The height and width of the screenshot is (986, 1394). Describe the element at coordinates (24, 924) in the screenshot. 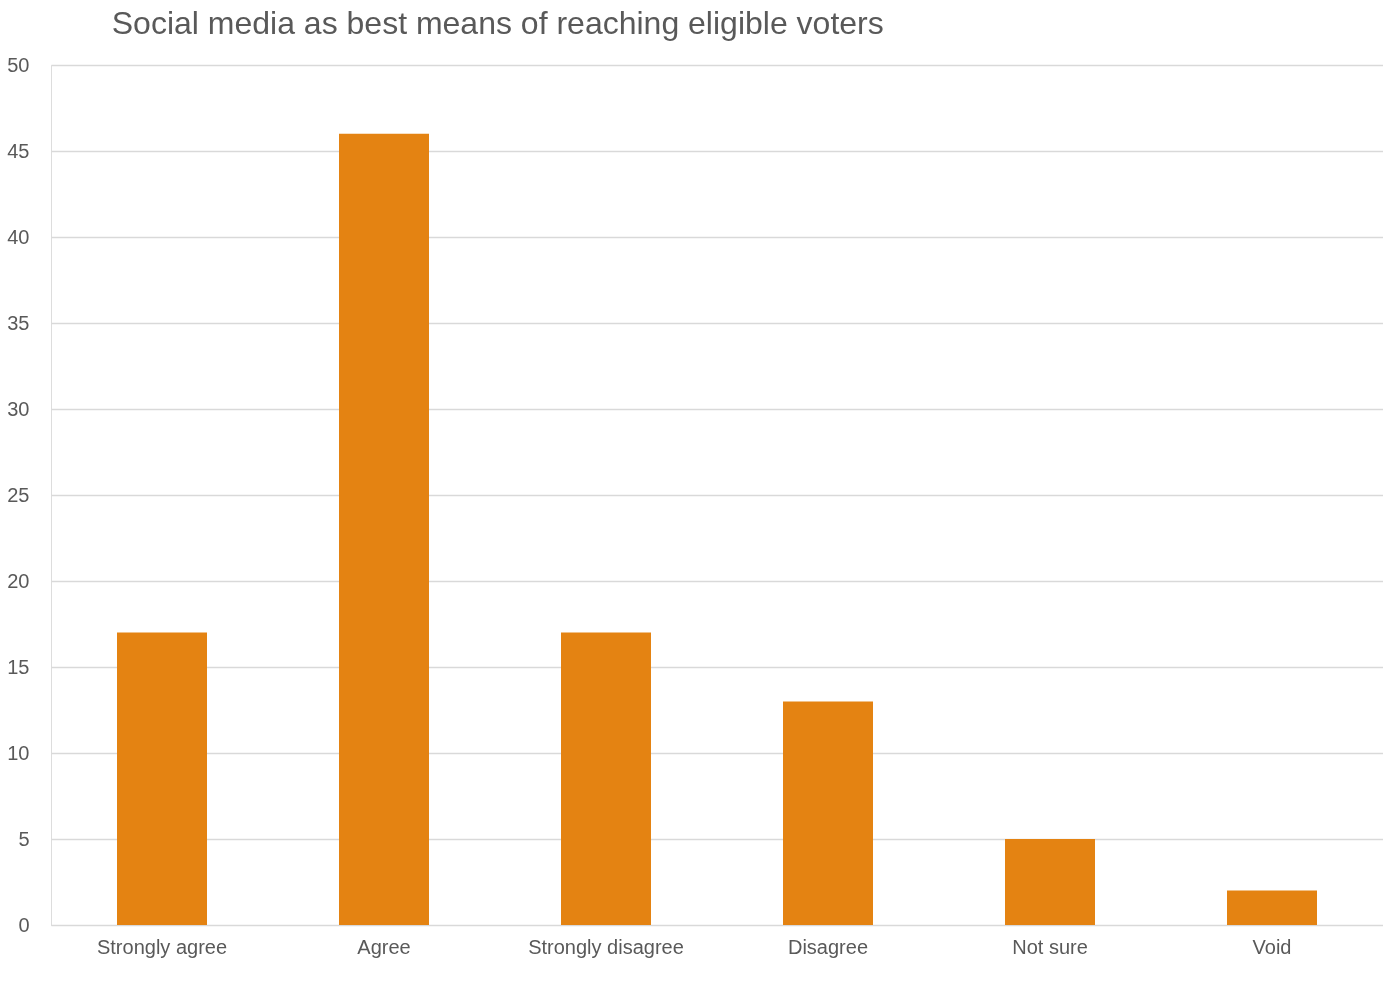

I see `y-tick-label: 0` at that location.